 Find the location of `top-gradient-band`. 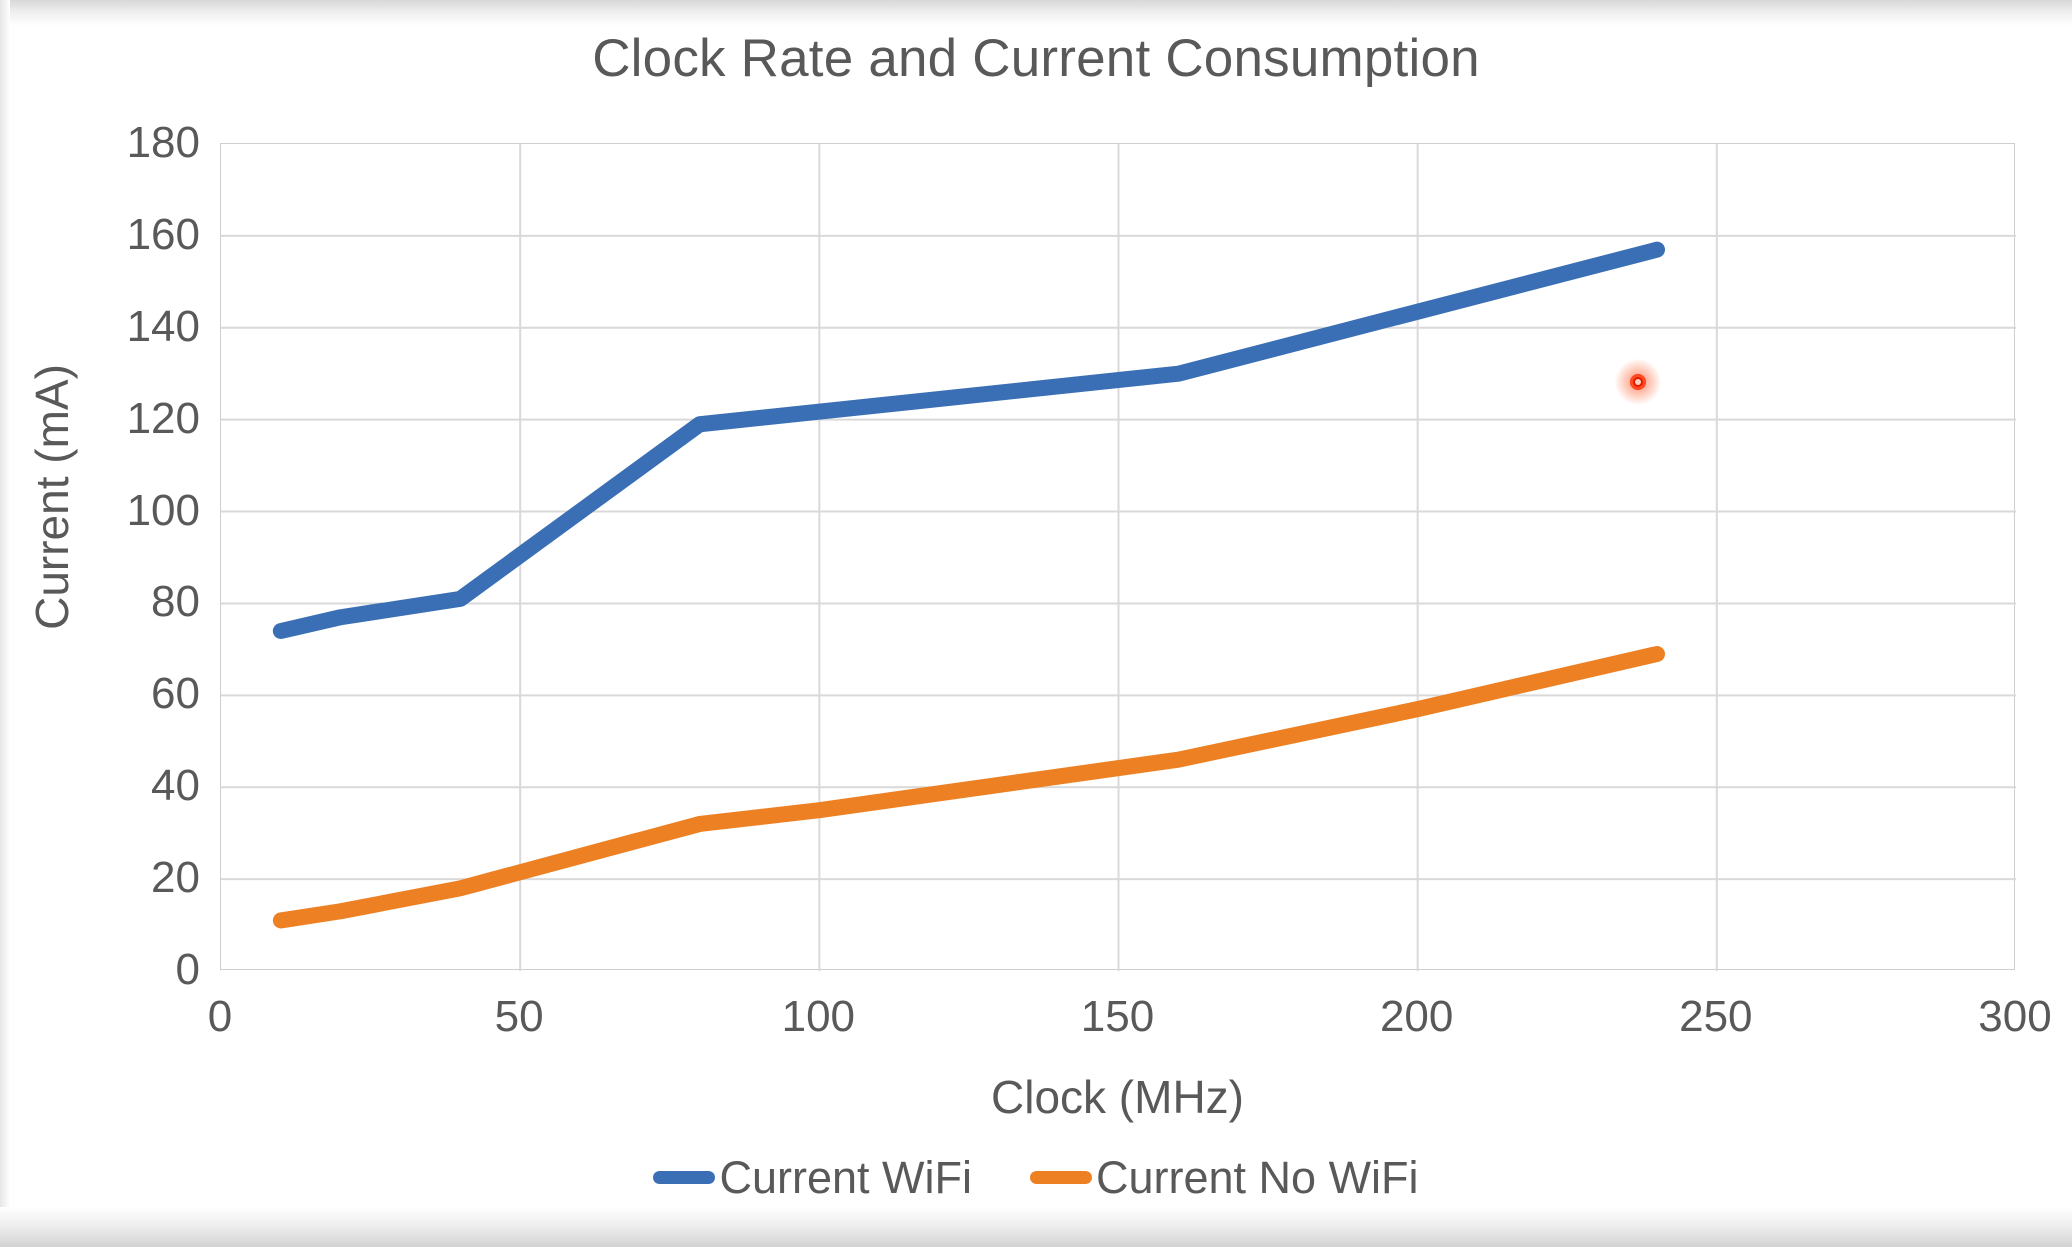

top-gradient-band is located at coordinates (1036, 13).